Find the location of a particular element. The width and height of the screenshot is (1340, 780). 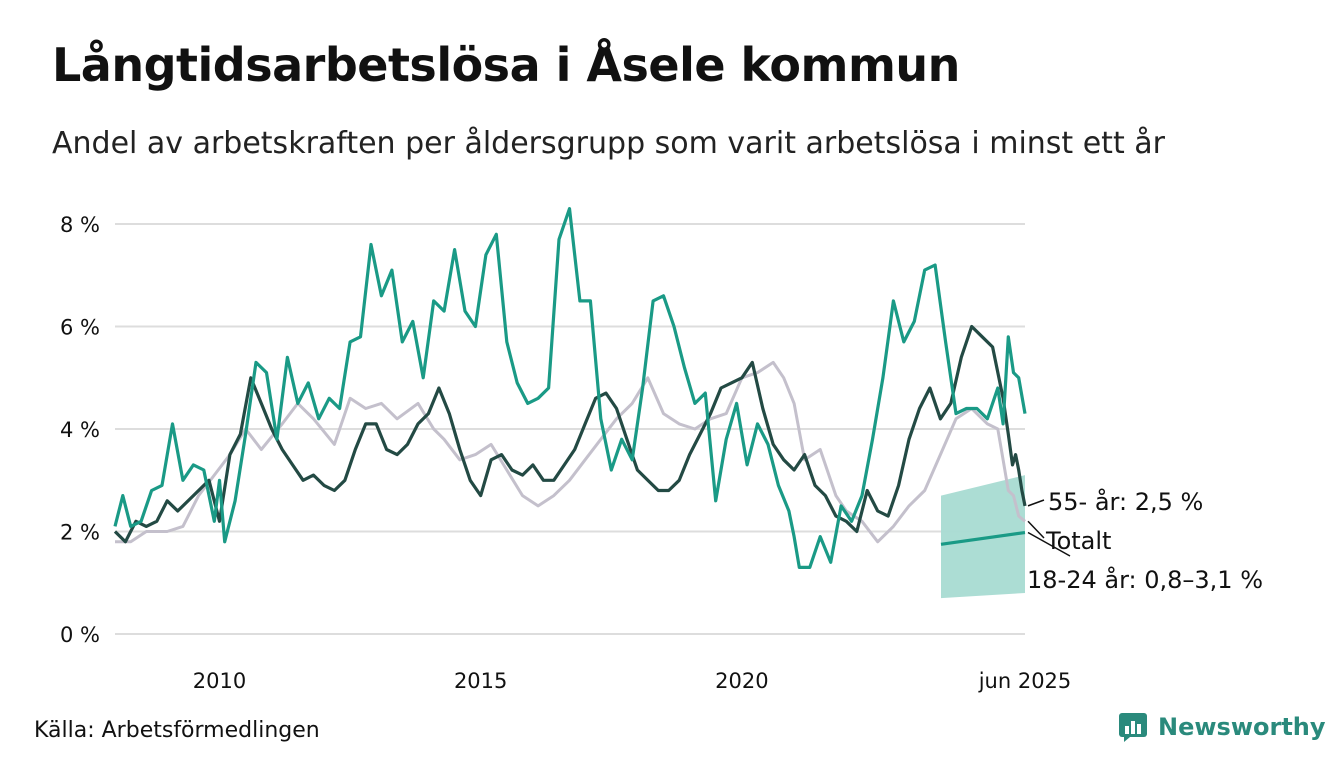

brand-logo: Newsworthy is located at coordinates (1222, 727).